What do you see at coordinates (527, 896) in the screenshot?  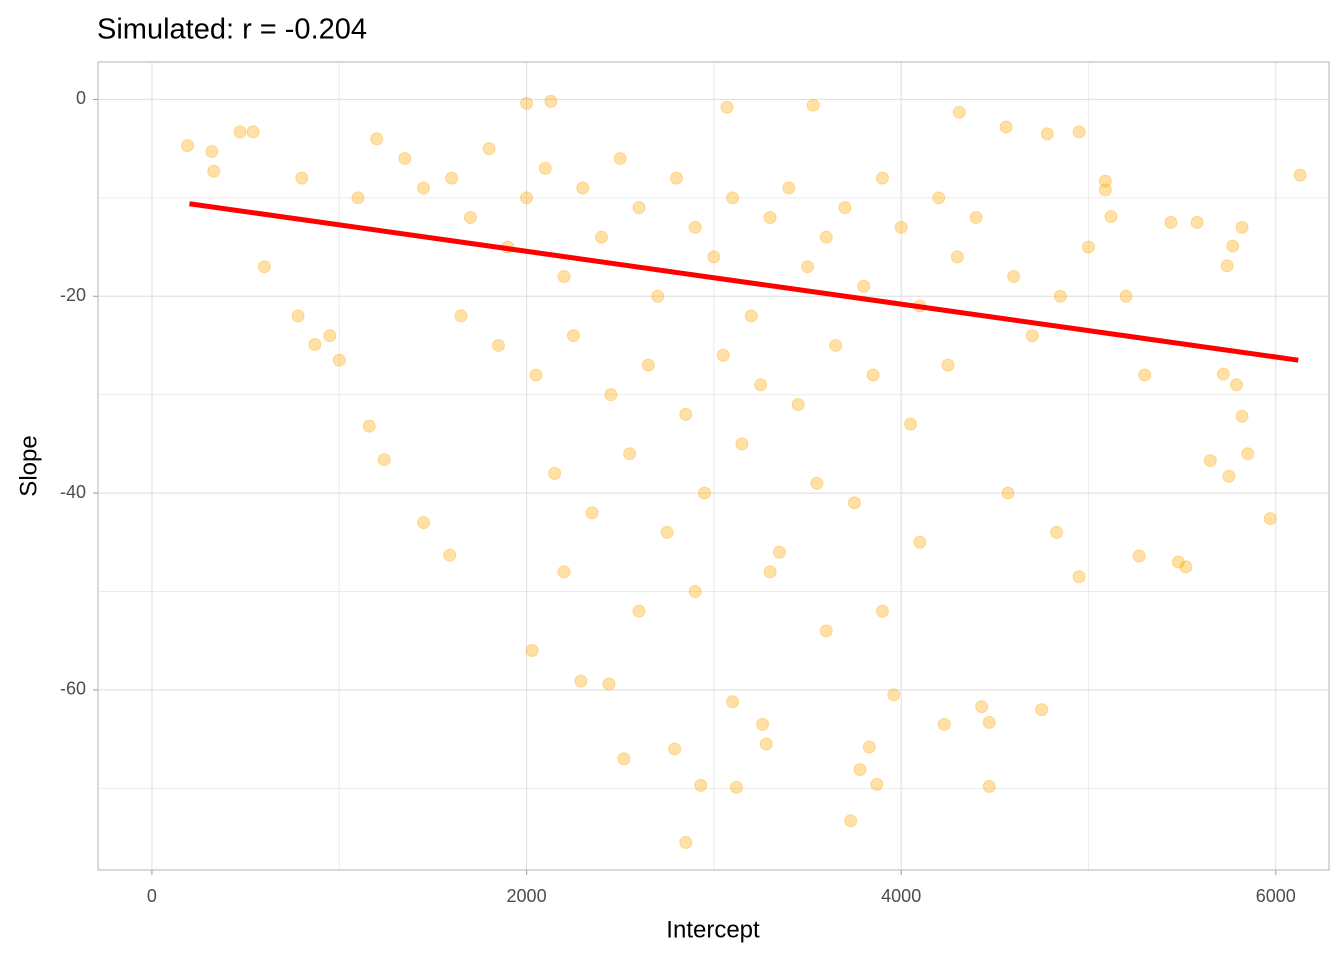 I see `x-tick-label: 2000` at bounding box center [527, 896].